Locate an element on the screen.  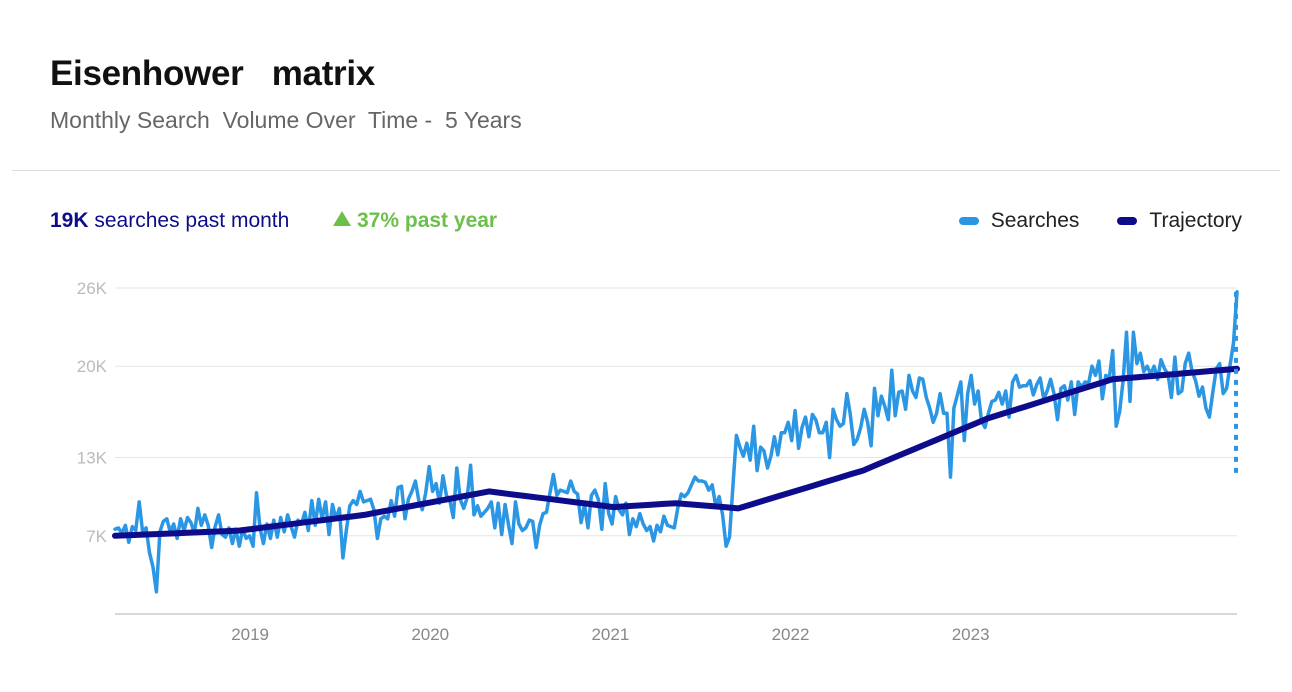
legend-item-trajectory: Trajectory is located at coordinates (1179, 221).